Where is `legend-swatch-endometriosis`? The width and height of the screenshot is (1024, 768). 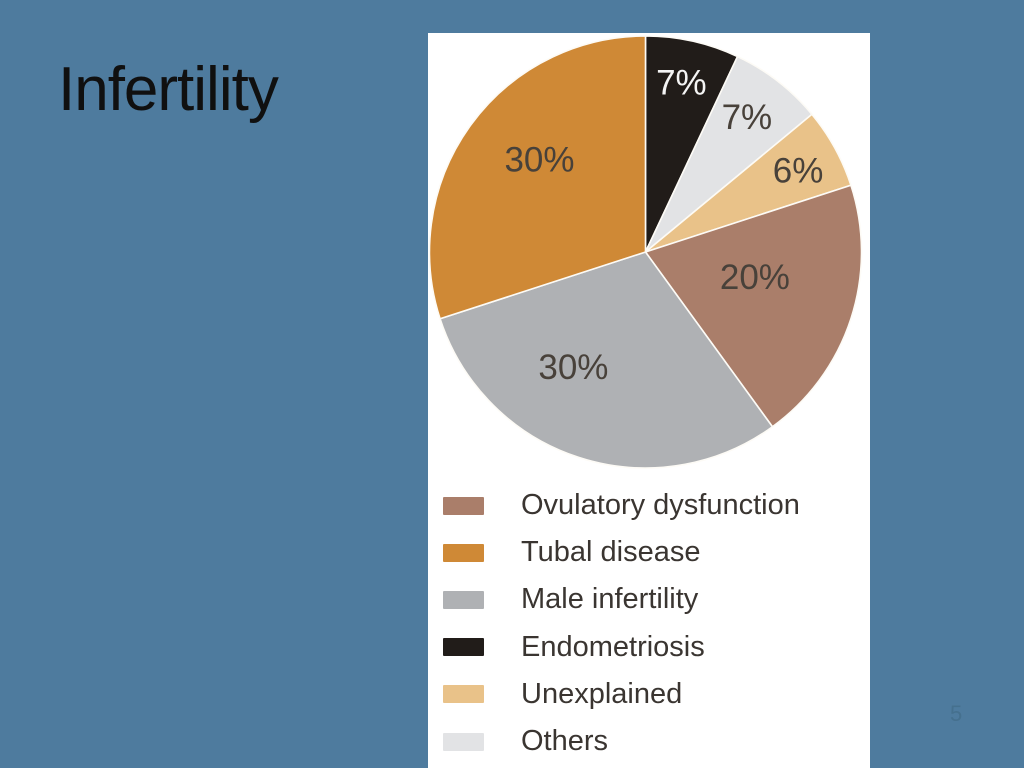
legend-swatch-endometriosis is located at coordinates (463, 647).